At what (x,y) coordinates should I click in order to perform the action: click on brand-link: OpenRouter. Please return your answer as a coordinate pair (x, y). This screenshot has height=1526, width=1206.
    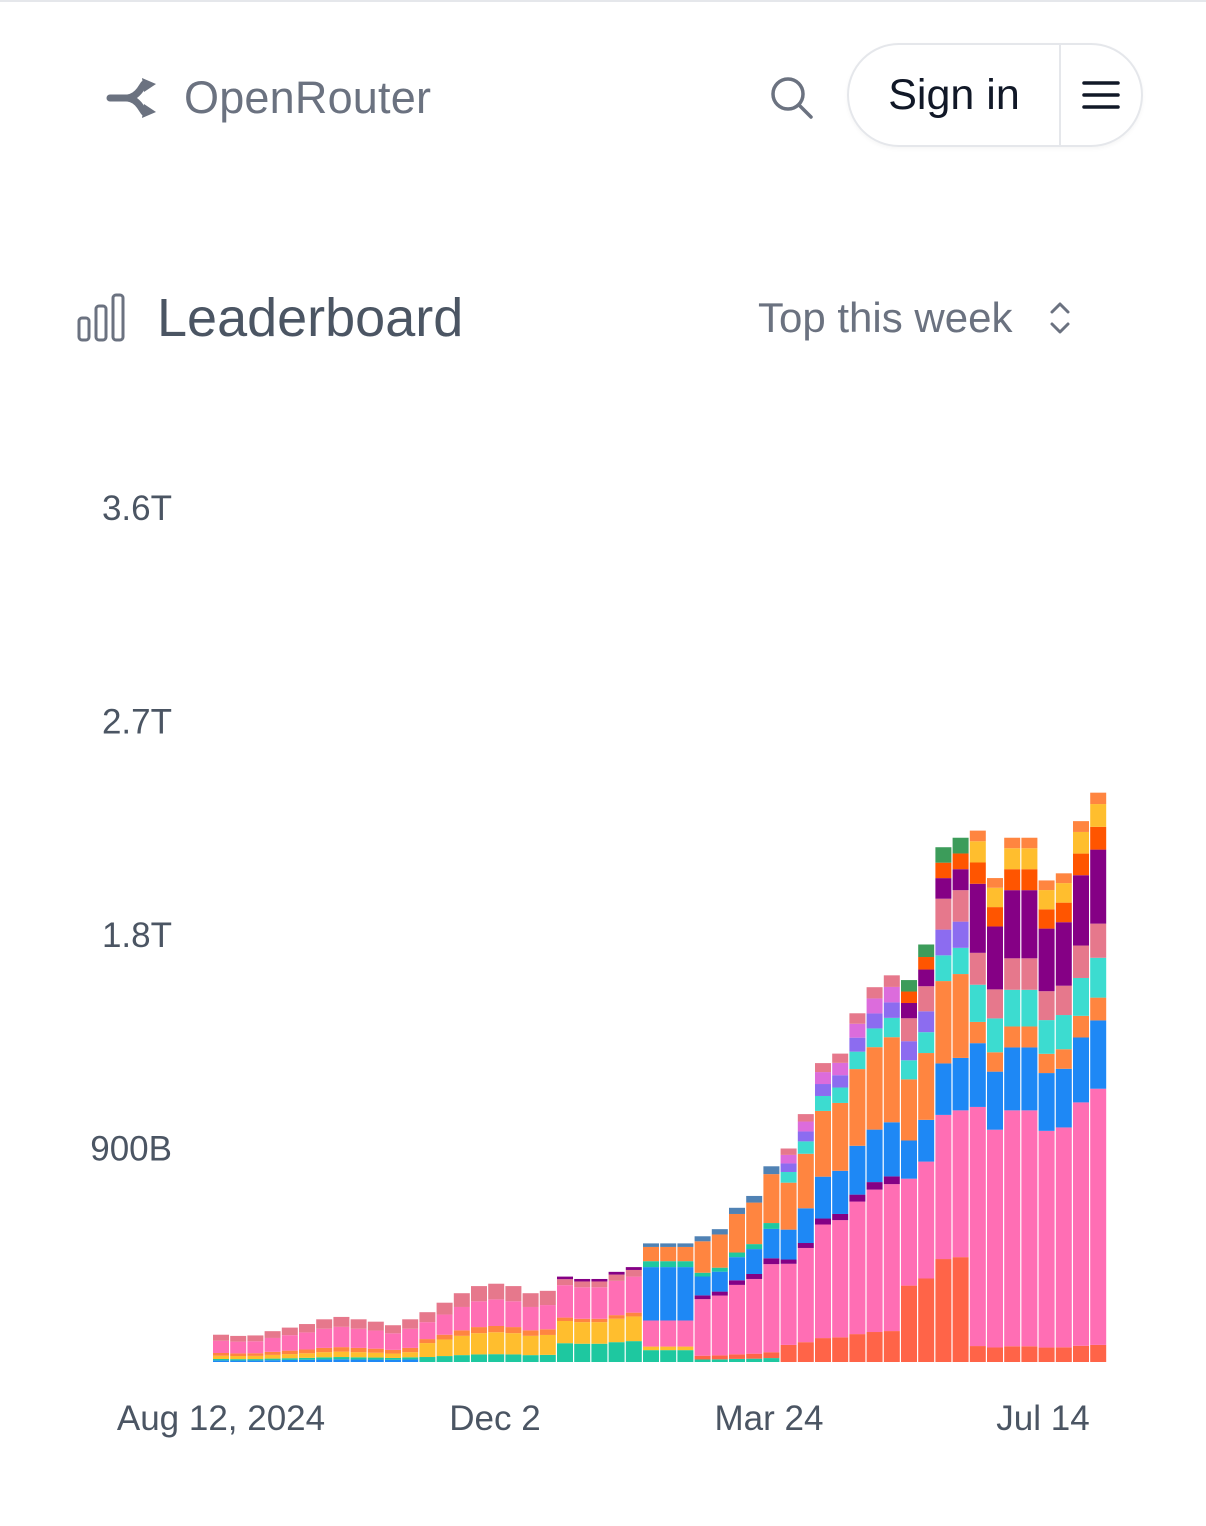
    Looking at the image, I should click on (268, 98).